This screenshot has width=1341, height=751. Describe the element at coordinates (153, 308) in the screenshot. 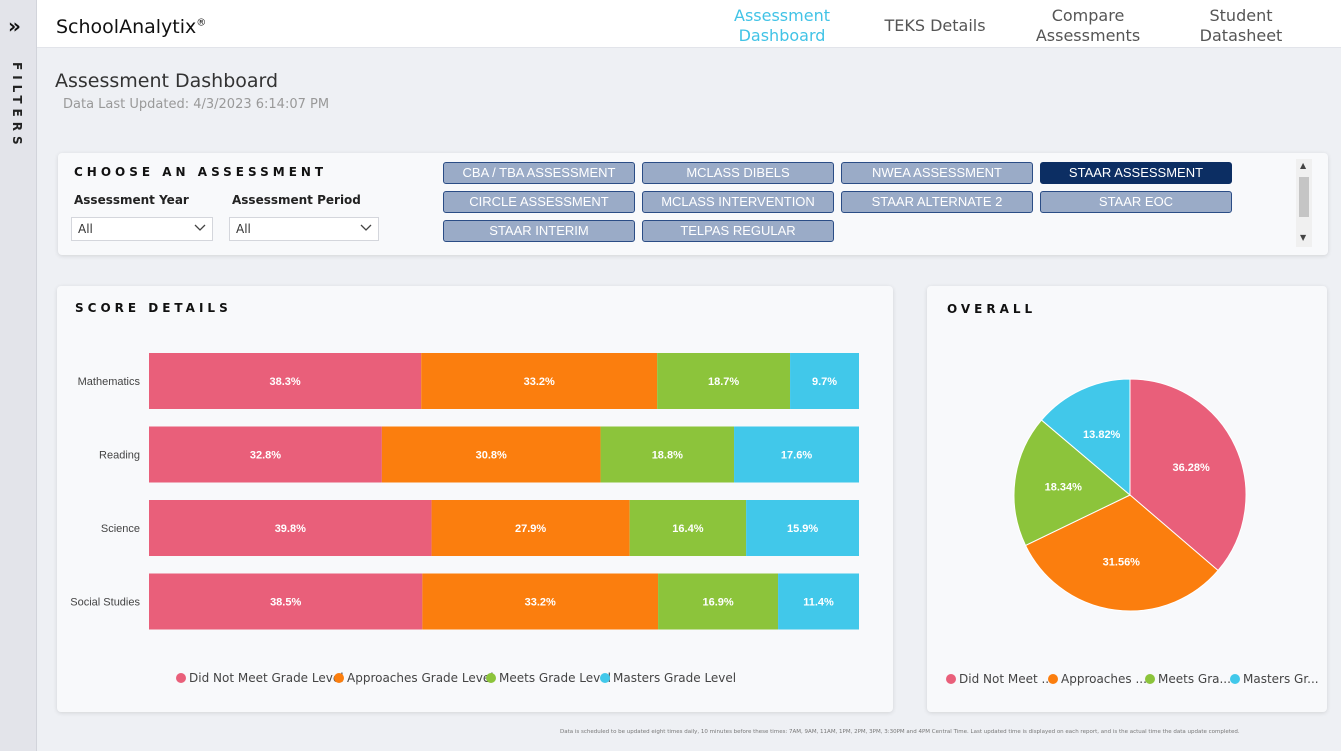

I see `score-details-title: SCORE DETAILS` at that location.